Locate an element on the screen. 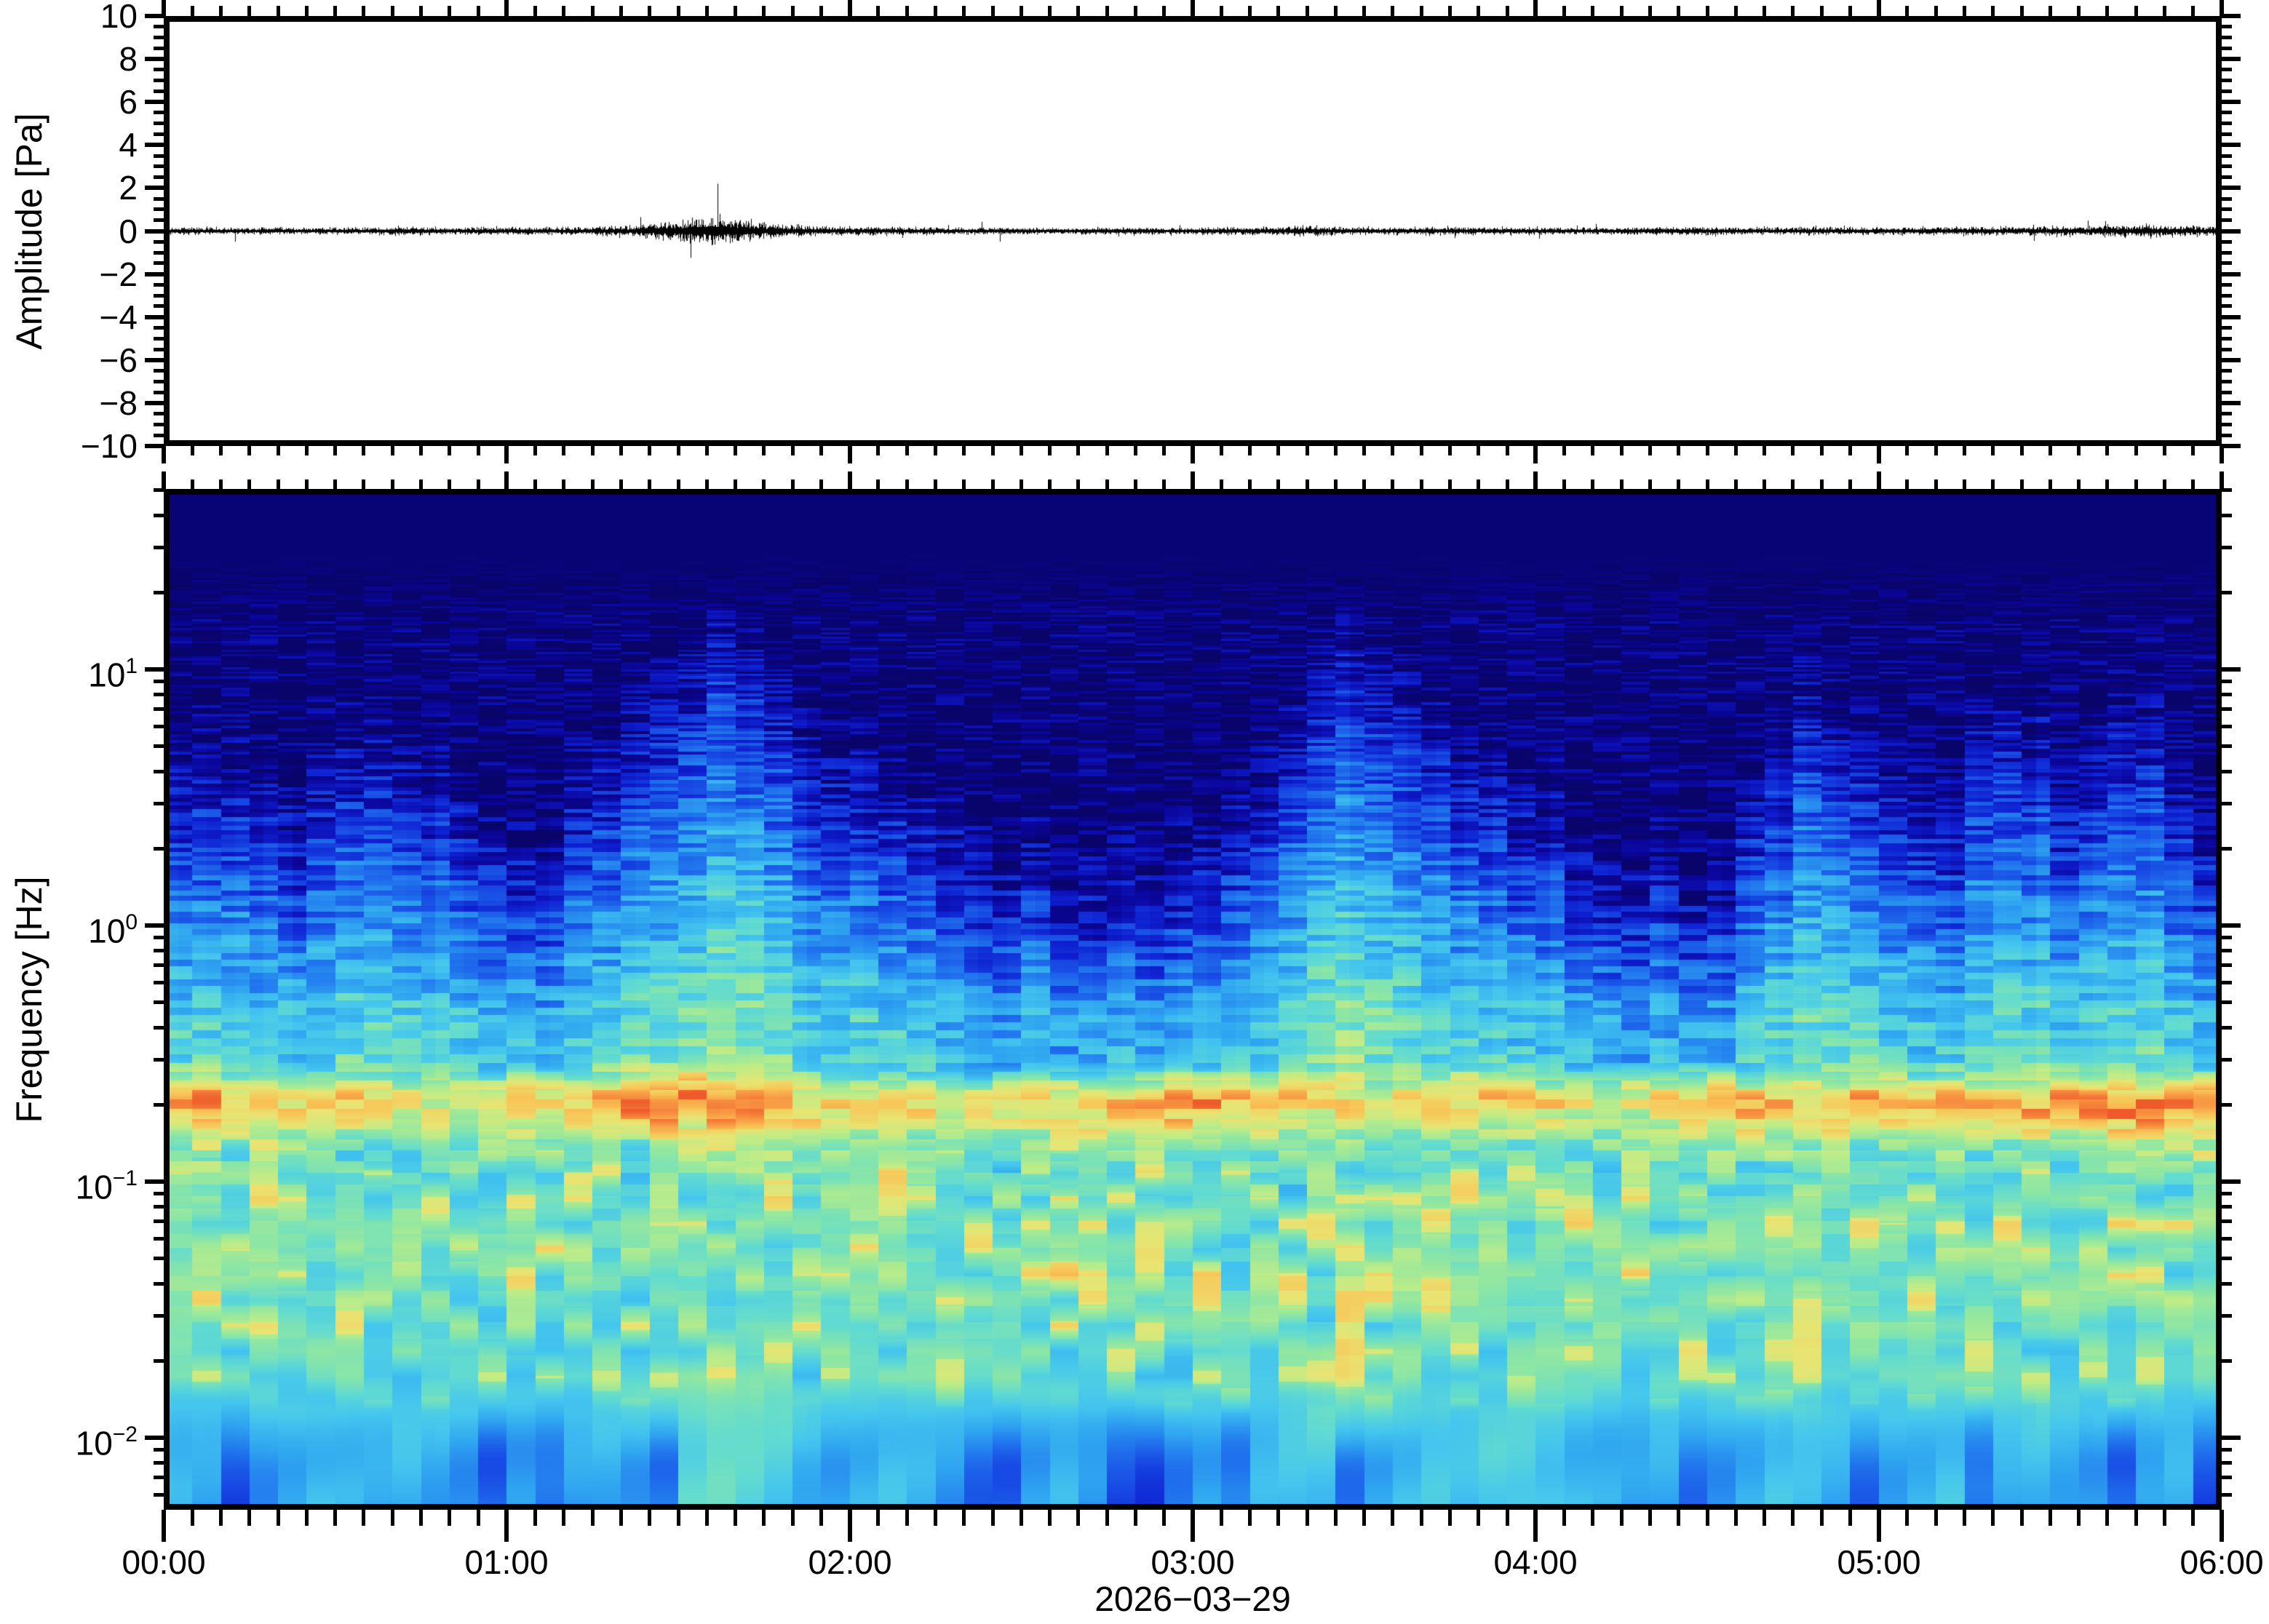 The height and width of the screenshot is (1624, 2269). time-tick-label: 02:00 is located at coordinates (850, 1562).